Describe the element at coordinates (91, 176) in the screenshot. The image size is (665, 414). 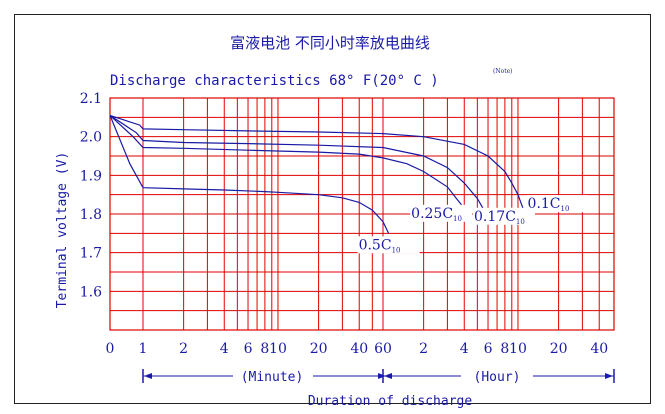
I see `y-tick-label: 1.9` at that location.